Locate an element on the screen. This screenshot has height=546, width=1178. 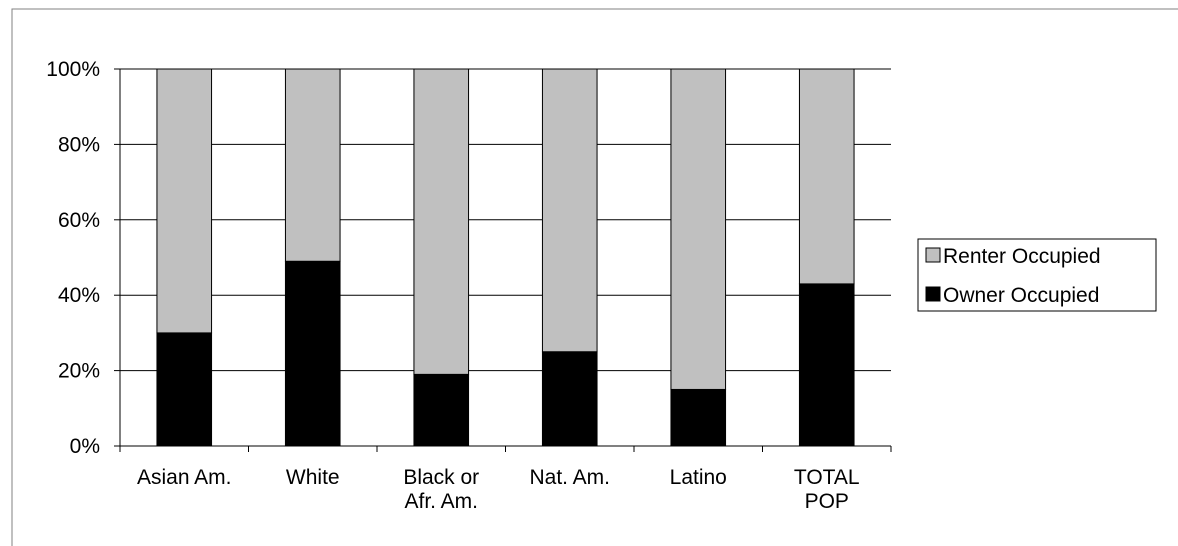
legend-swatch-owner is located at coordinates (933, 294).